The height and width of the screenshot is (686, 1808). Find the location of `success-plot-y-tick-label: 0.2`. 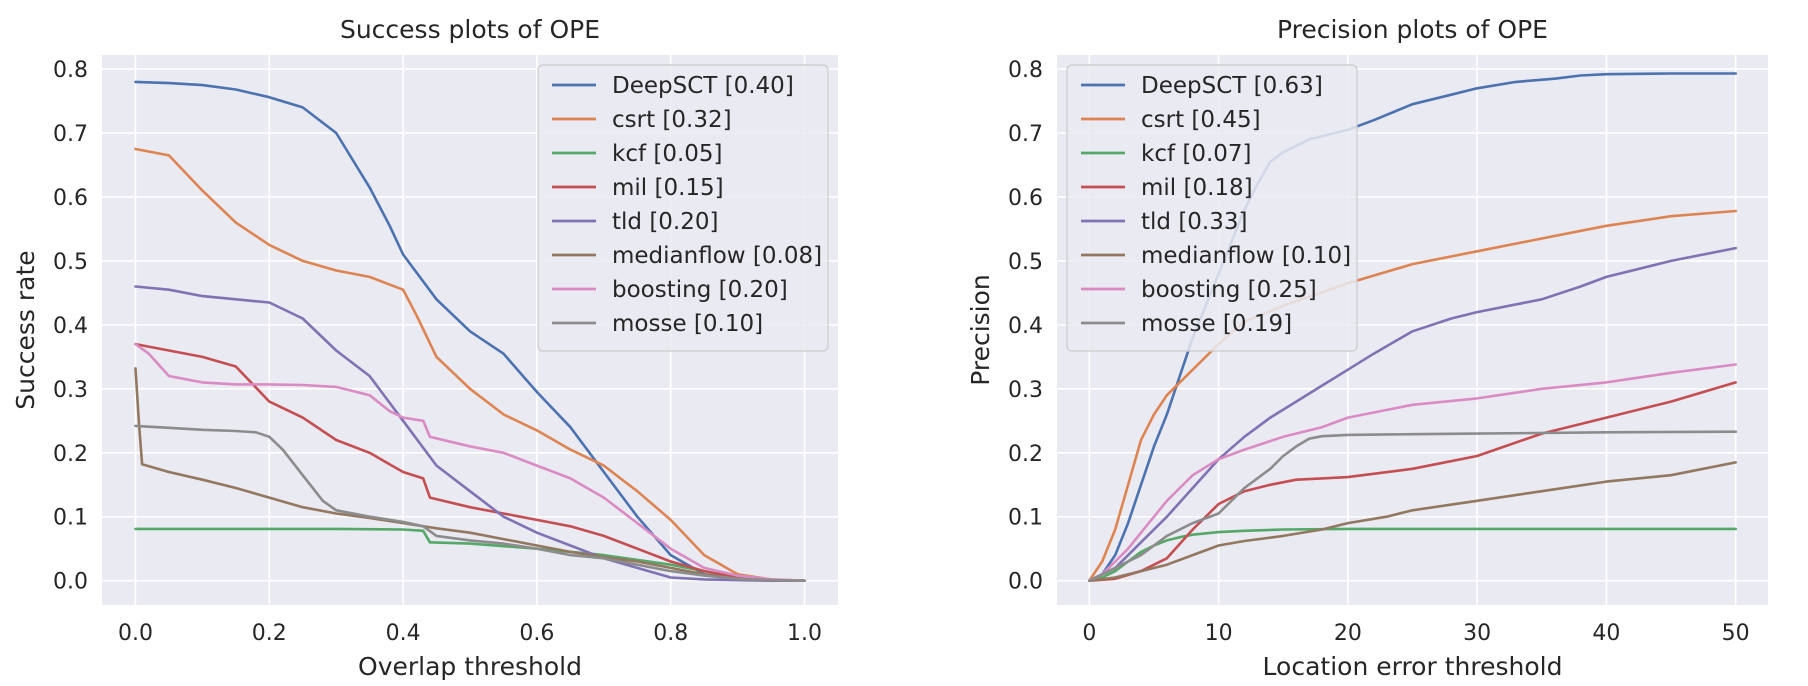

success-plot-y-tick-label: 0.2 is located at coordinates (70, 454).